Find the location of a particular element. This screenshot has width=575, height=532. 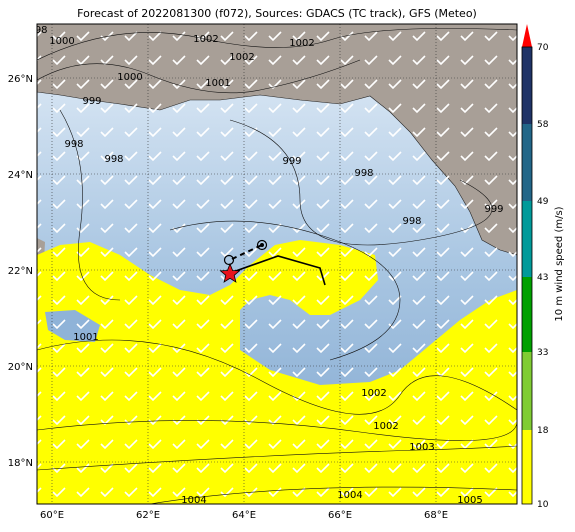

lon-tick-label: 68°E is located at coordinates (436, 515).